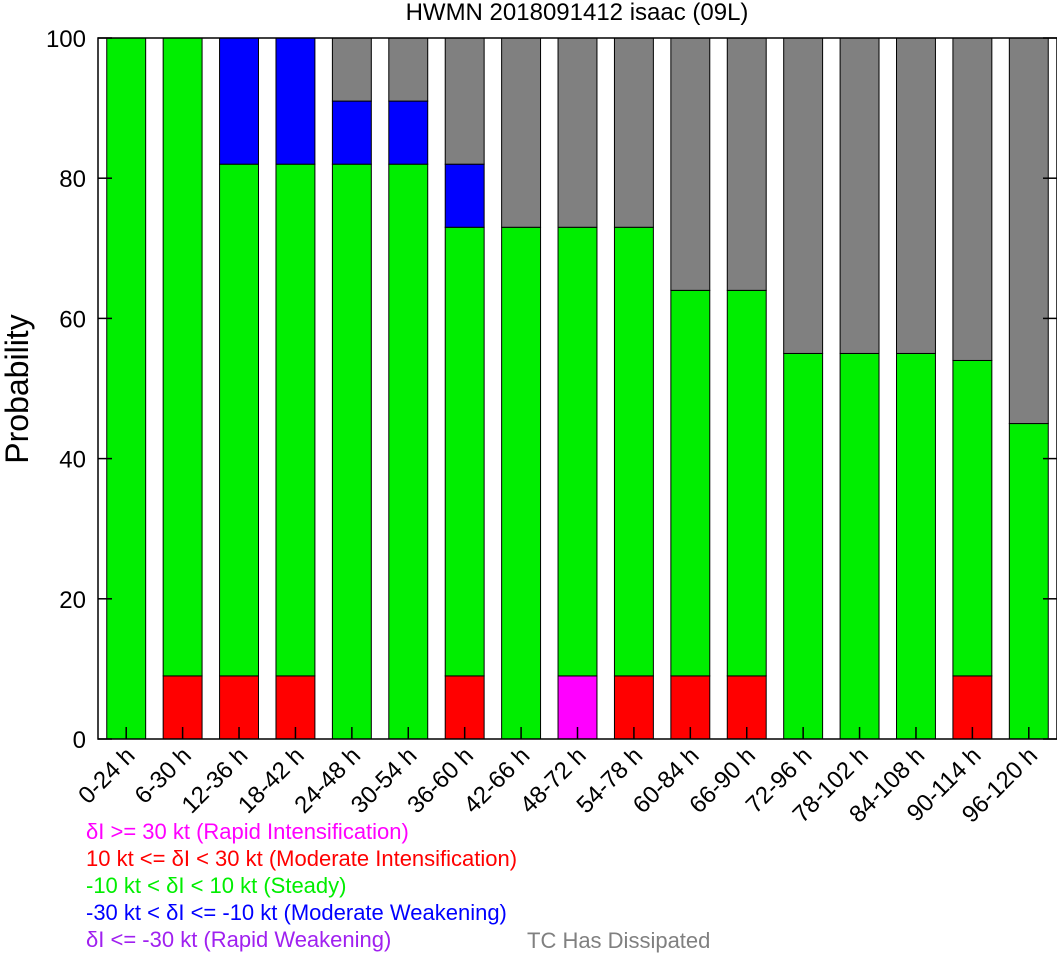  What do you see at coordinates (72, 319) in the screenshot?
I see `y-tick-label: 60` at bounding box center [72, 319].